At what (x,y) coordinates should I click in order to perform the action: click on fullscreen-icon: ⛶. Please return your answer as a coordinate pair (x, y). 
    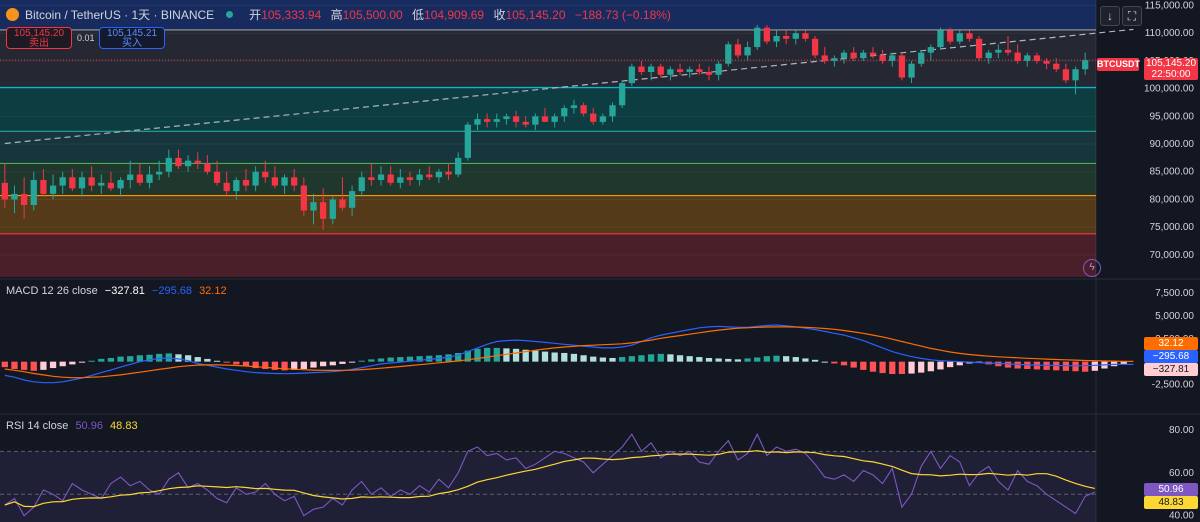
    Looking at the image, I should click on (1132, 16).